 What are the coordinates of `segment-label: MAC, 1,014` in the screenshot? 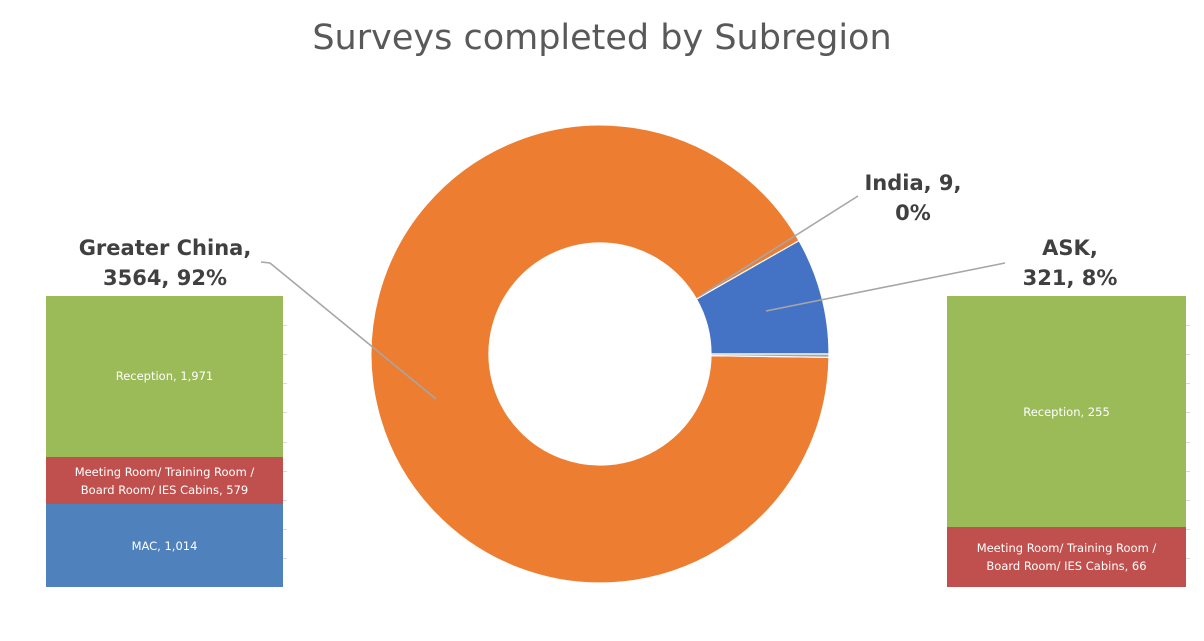 It's located at (164, 545).